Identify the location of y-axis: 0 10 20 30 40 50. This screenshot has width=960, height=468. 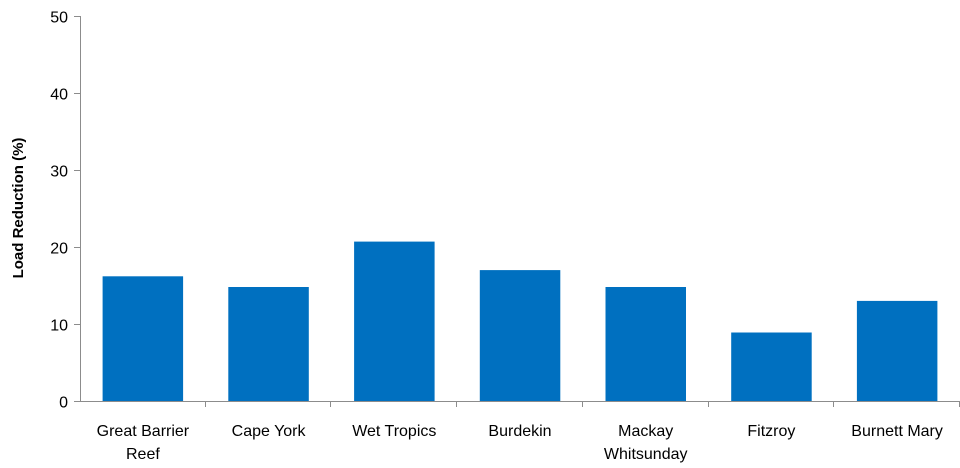
(65, 211).